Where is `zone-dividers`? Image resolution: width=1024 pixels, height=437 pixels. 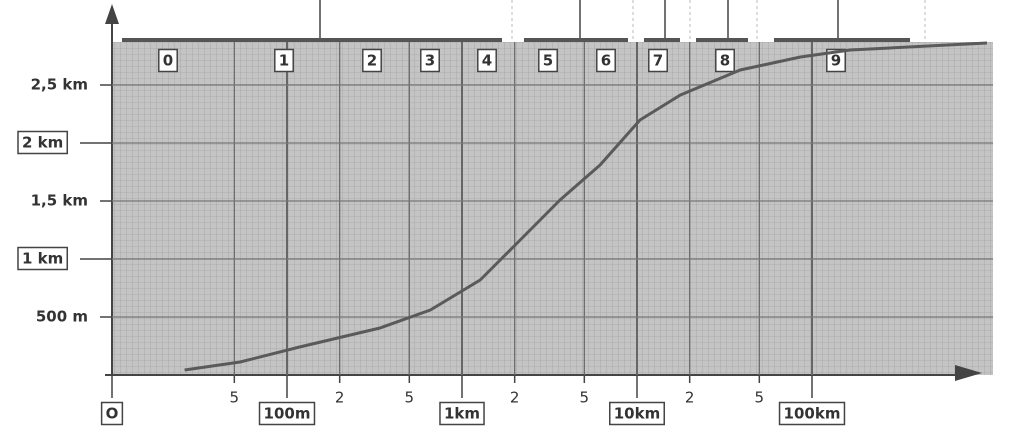
zone-dividers is located at coordinates (718, 20).